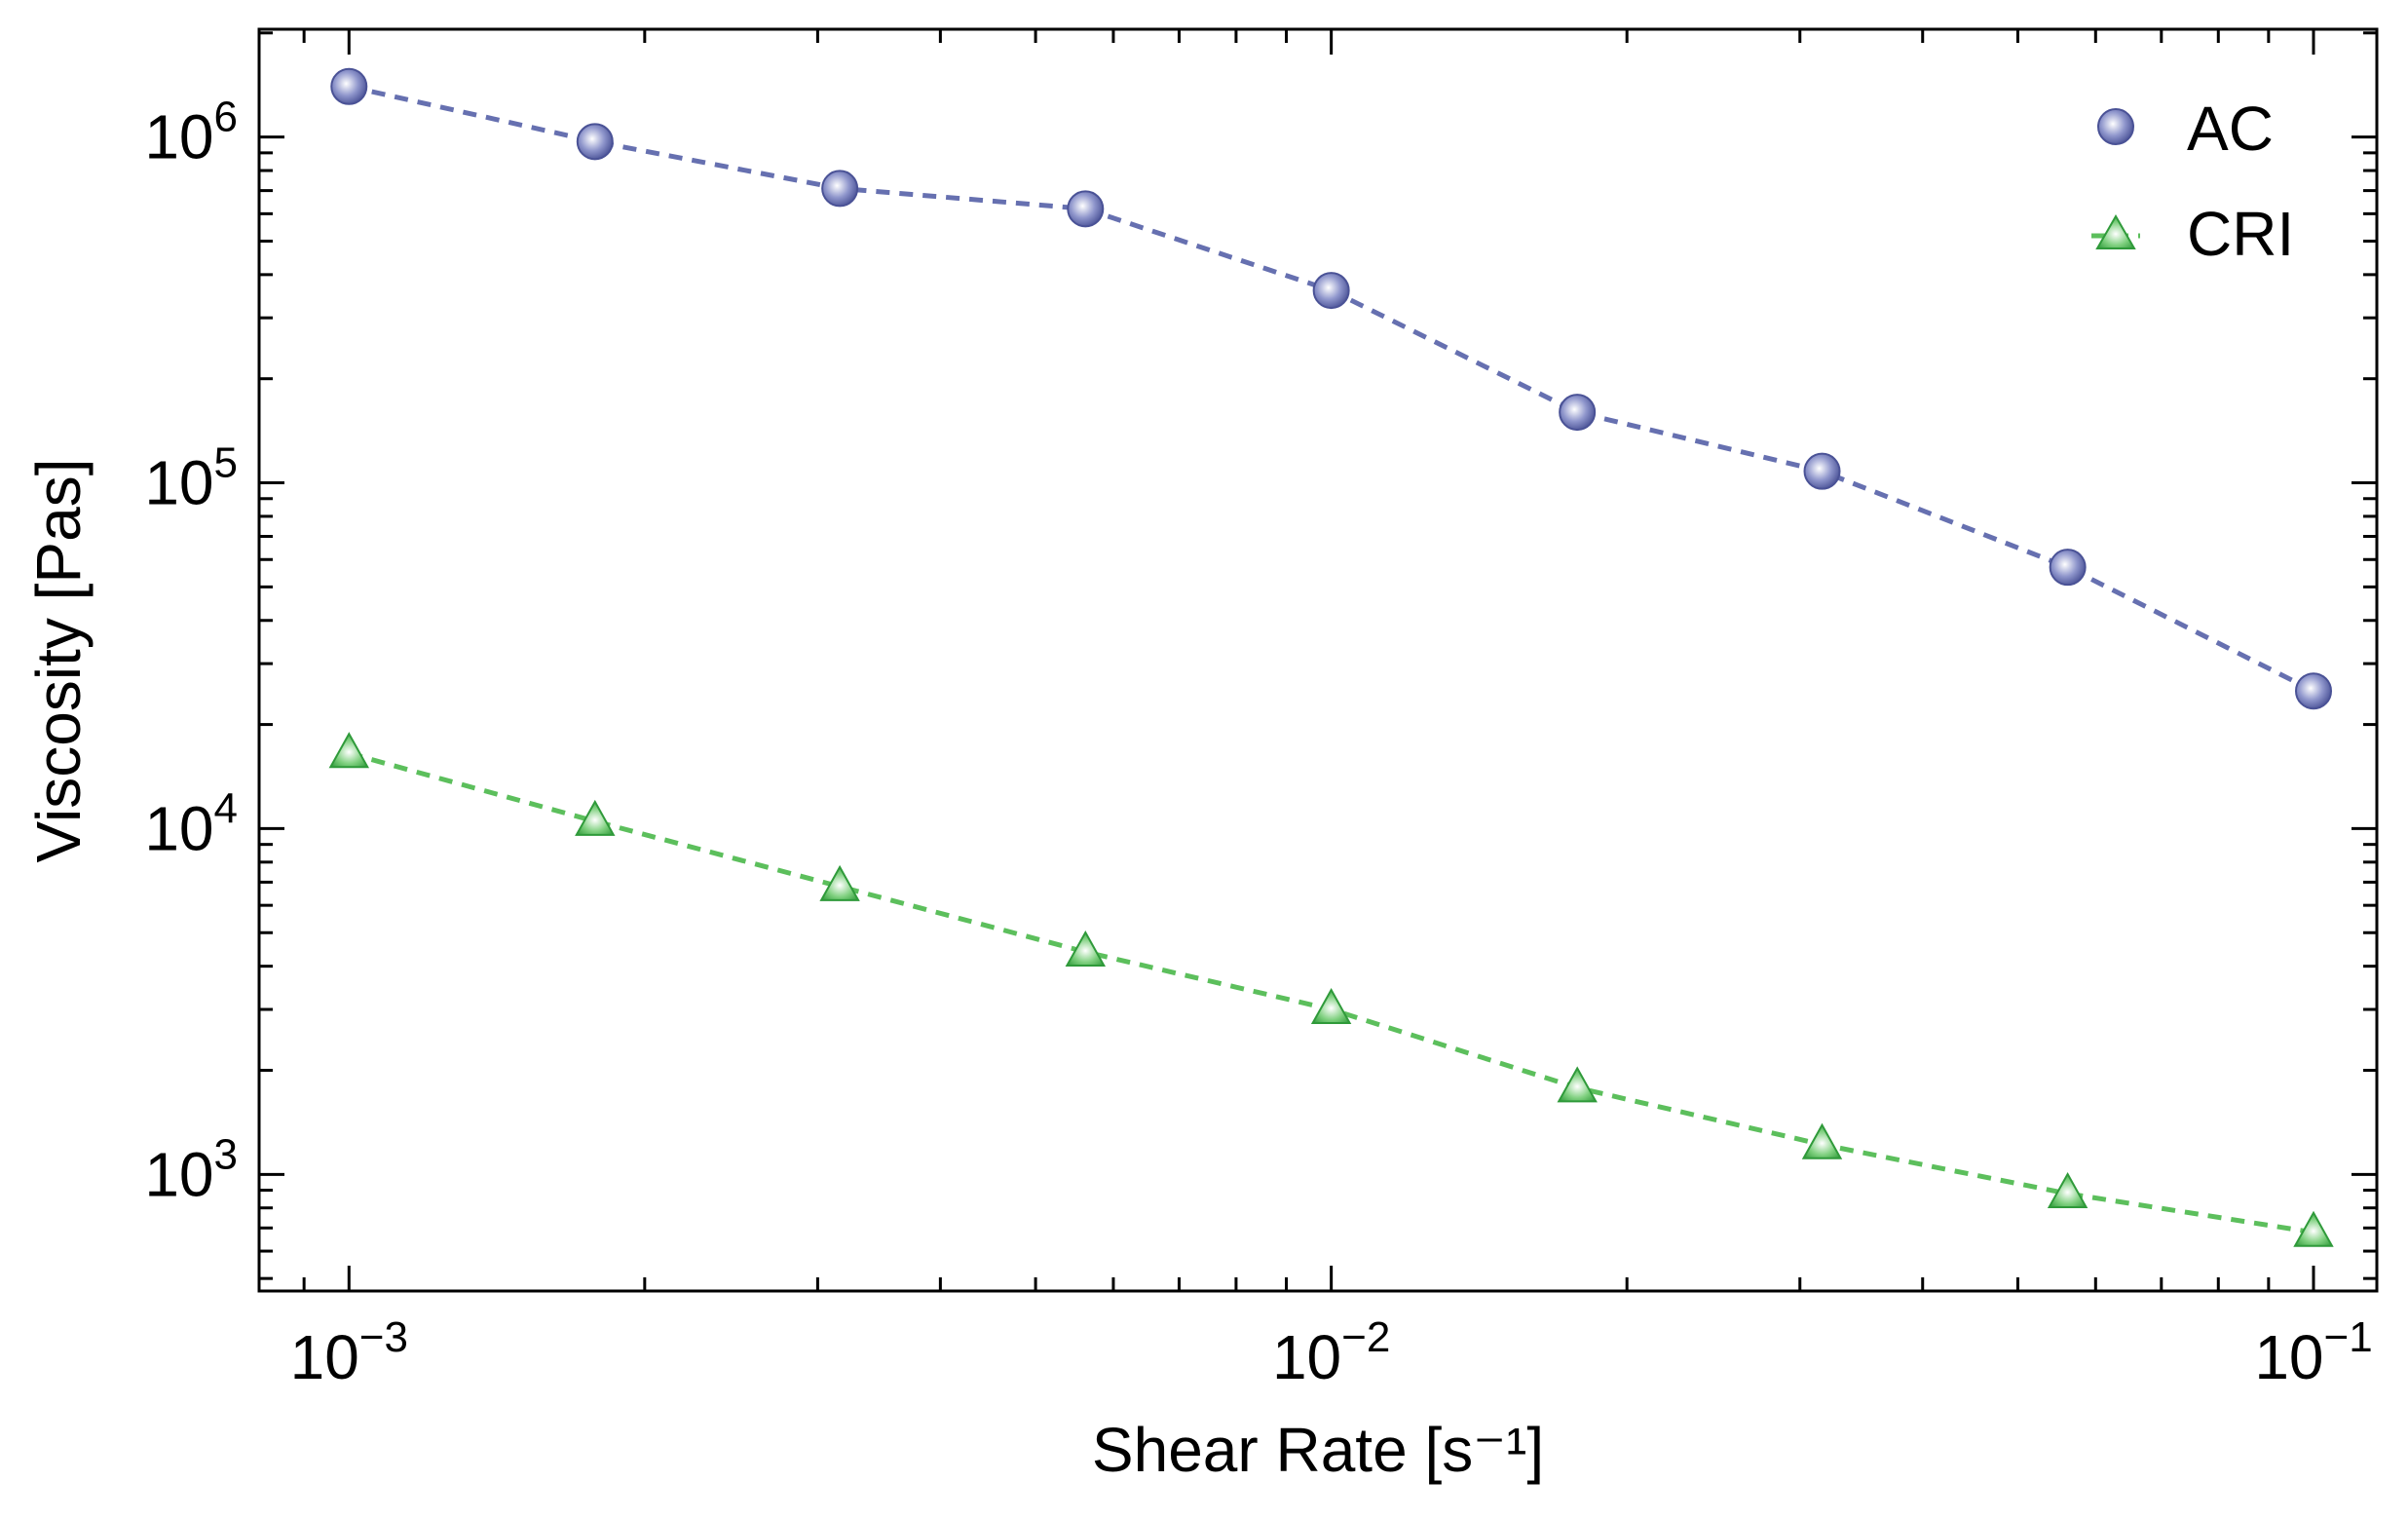 This screenshot has width=2408, height=1519. Describe the element at coordinates (191, 652) in the screenshot. I see `y-tick-labels: 10³ 10⁴ 10⁵ 10⁶` at that location.